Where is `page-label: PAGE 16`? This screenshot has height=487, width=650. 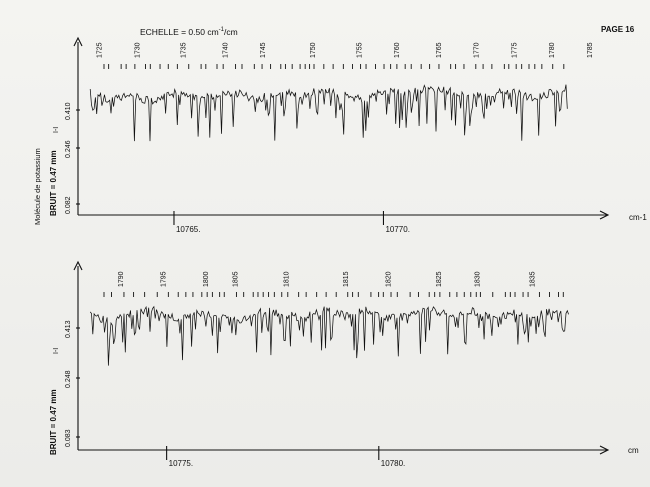
page-label: PAGE 16 is located at coordinates (618, 29).